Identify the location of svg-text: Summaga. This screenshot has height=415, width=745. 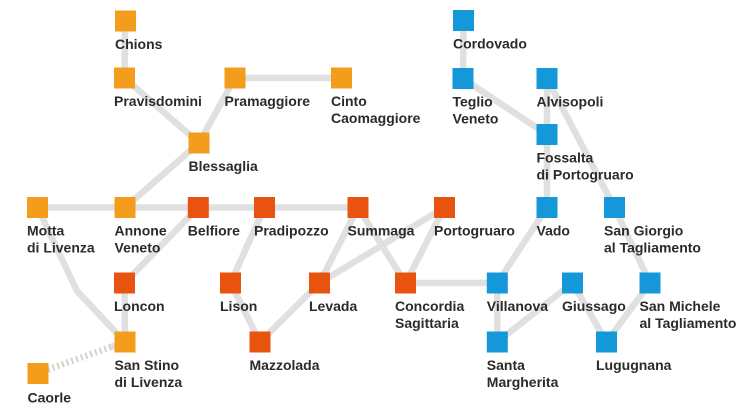
(381, 231).